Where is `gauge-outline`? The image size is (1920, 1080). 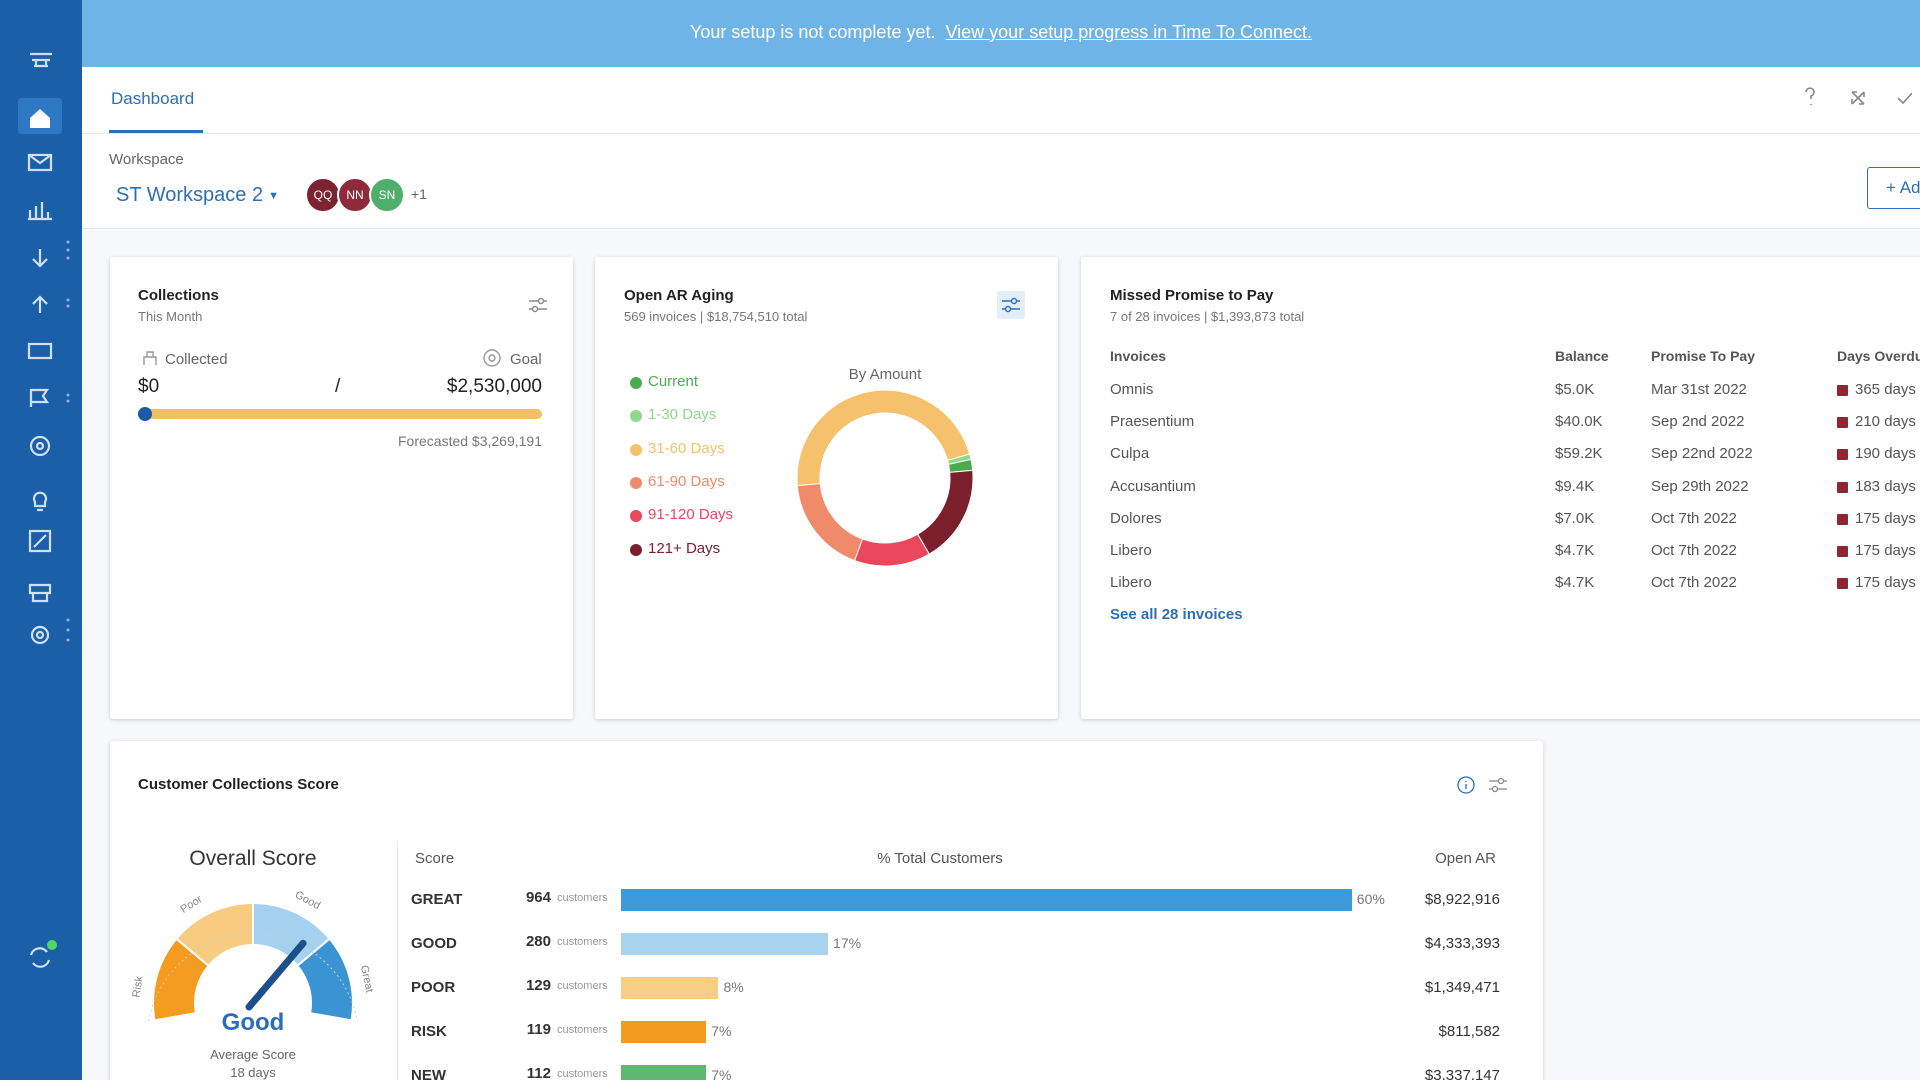 gauge-outline is located at coordinates (253, 977).